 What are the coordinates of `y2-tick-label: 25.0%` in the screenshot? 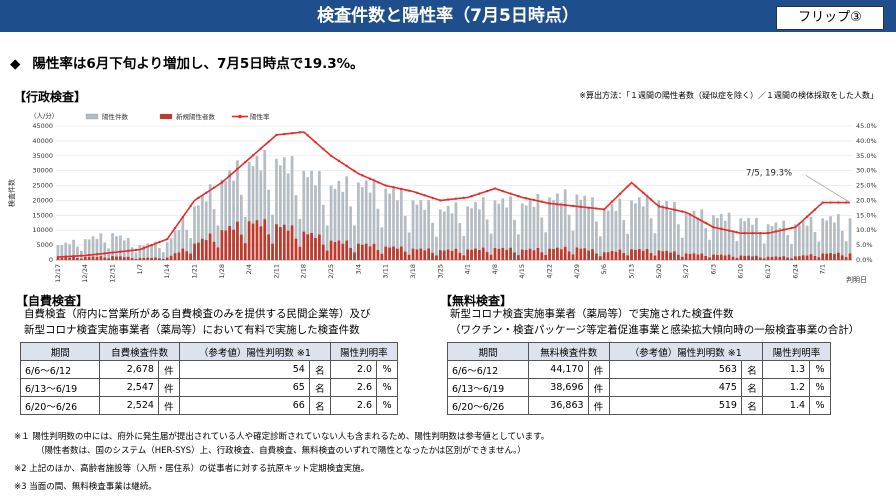 It's located at (866, 186).